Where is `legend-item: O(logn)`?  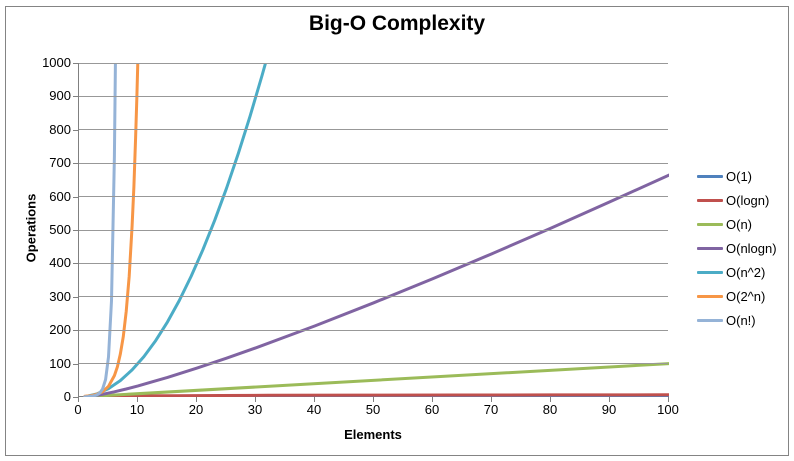
legend-item: O(logn) is located at coordinates (737, 200).